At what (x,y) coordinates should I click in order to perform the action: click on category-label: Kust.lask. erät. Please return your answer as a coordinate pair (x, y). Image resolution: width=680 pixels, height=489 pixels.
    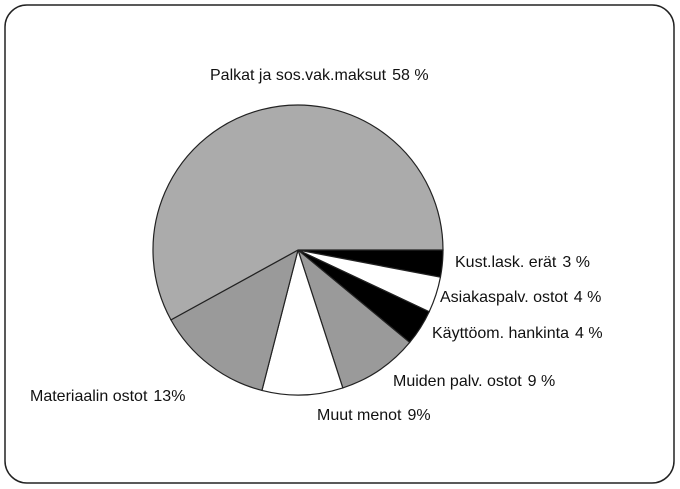
    Looking at the image, I should click on (506, 262).